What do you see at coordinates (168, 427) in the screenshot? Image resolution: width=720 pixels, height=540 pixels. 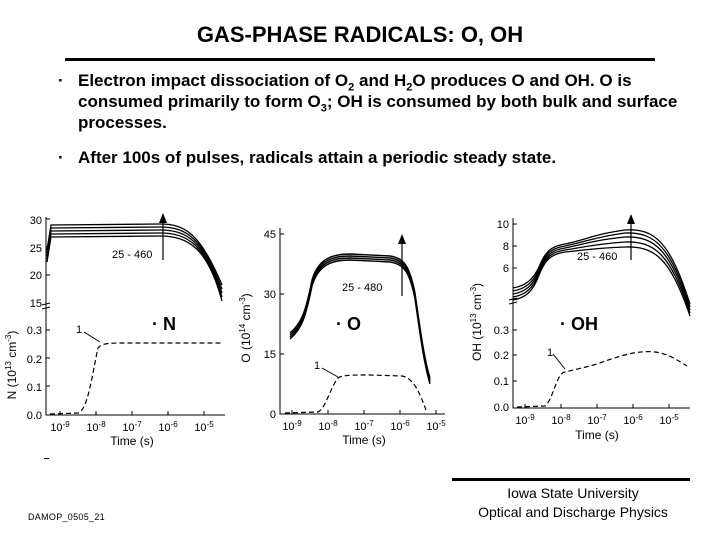 I see `n-x-tick: 10⁻⁶` at bounding box center [168, 427].